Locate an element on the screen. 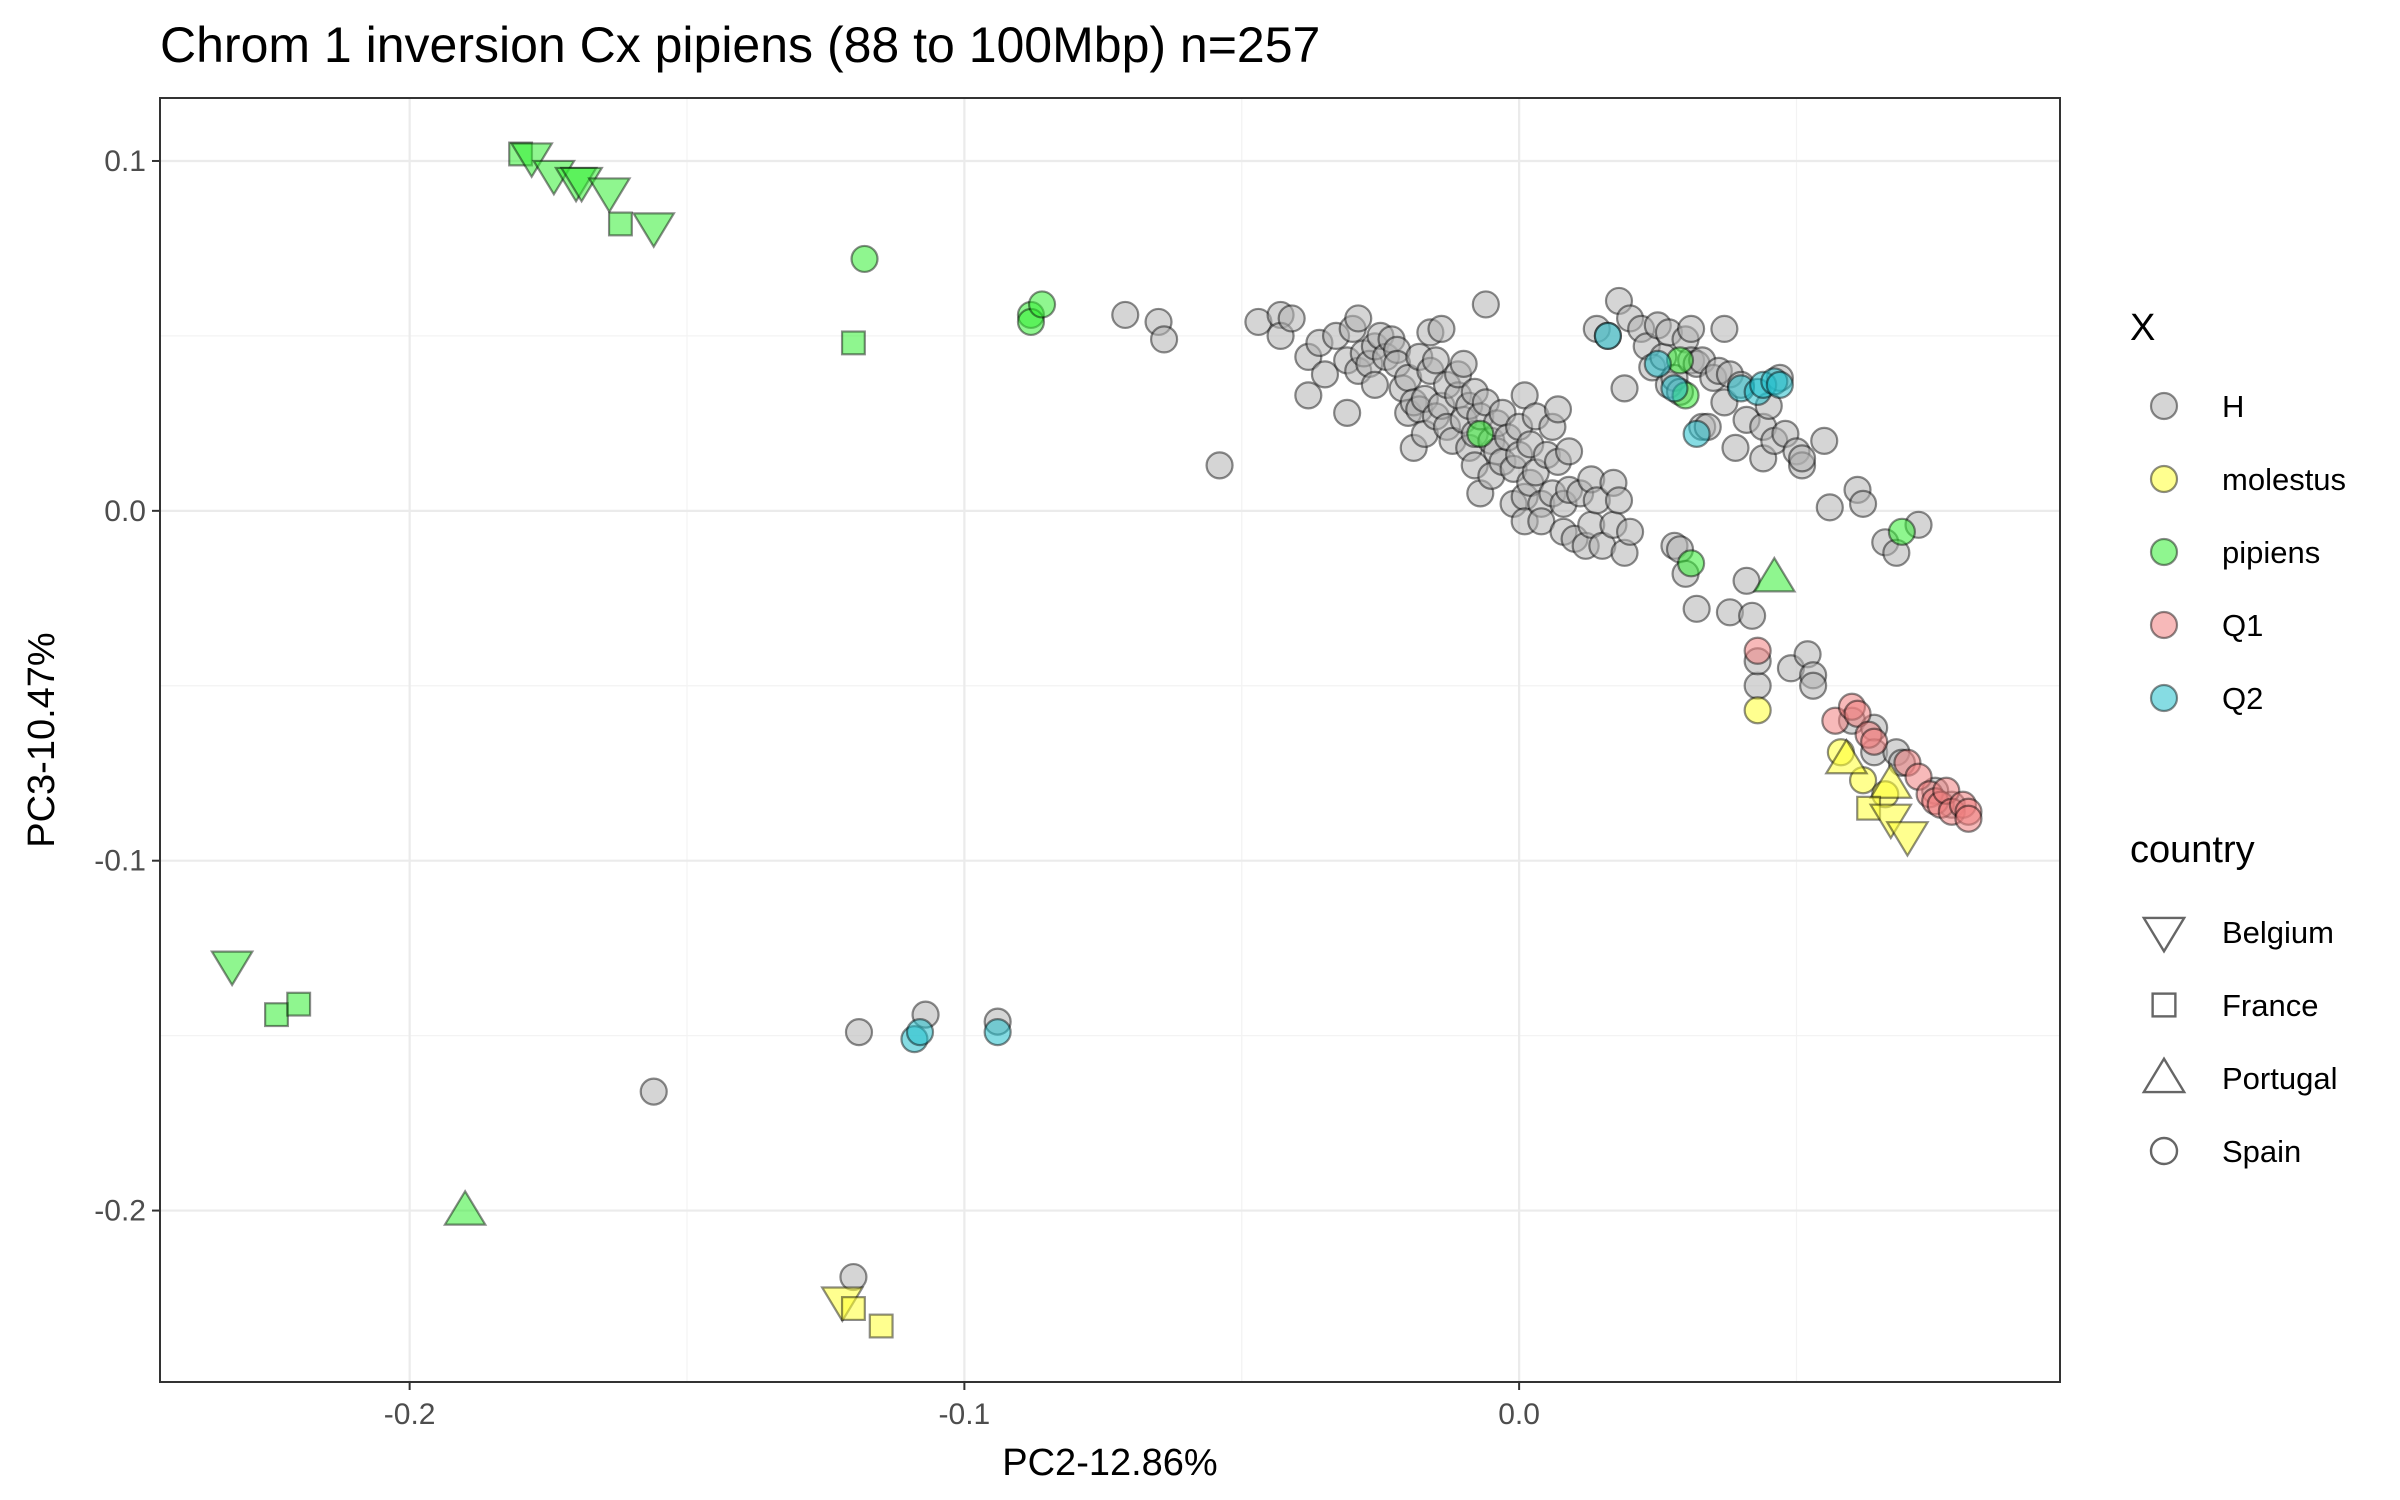 Image resolution: width=2400 pixels, height=1500 pixels. legend-label: pipiens is located at coordinates (2271, 552).